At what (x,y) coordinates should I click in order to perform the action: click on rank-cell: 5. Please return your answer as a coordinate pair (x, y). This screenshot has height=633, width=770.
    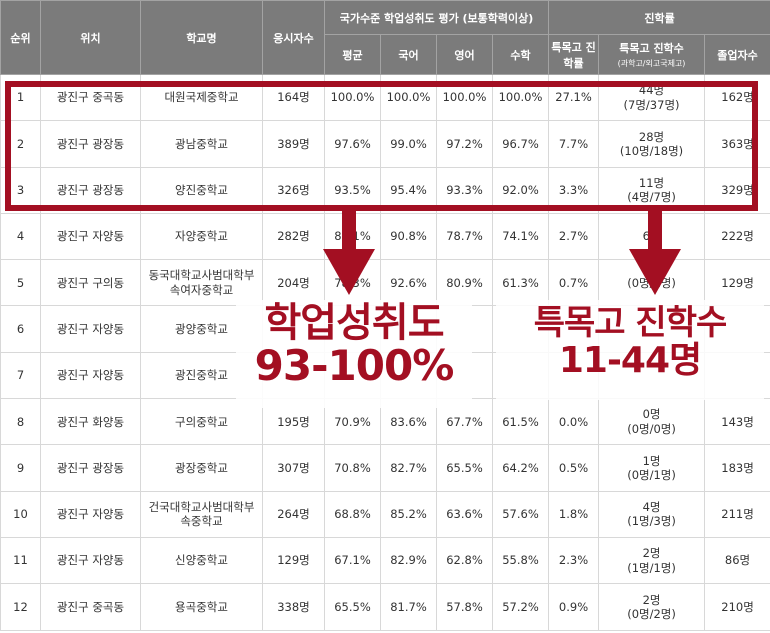
    Looking at the image, I should click on (20, 283).